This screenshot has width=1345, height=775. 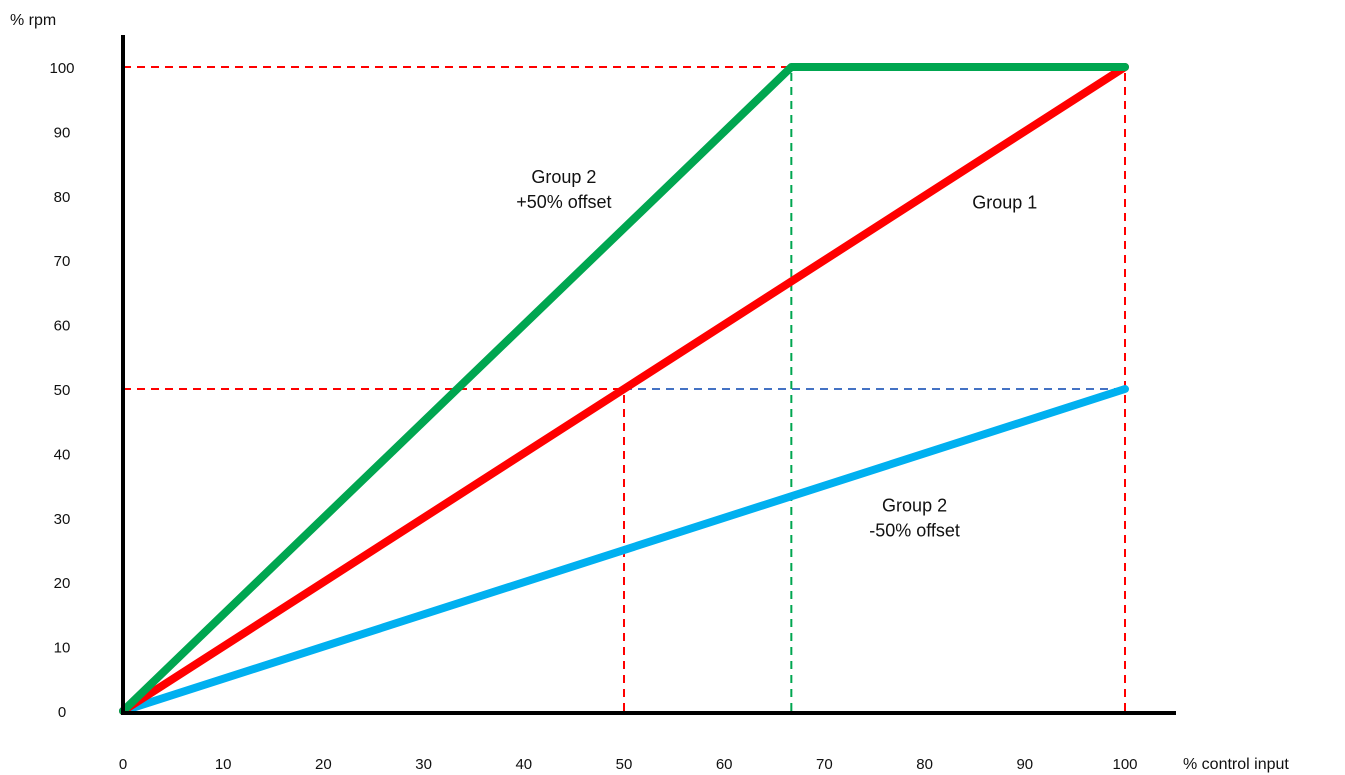 What do you see at coordinates (33, 20) in the screenshot?
I see `y-axis-label: % rpm` at bounding box center [33, 20].